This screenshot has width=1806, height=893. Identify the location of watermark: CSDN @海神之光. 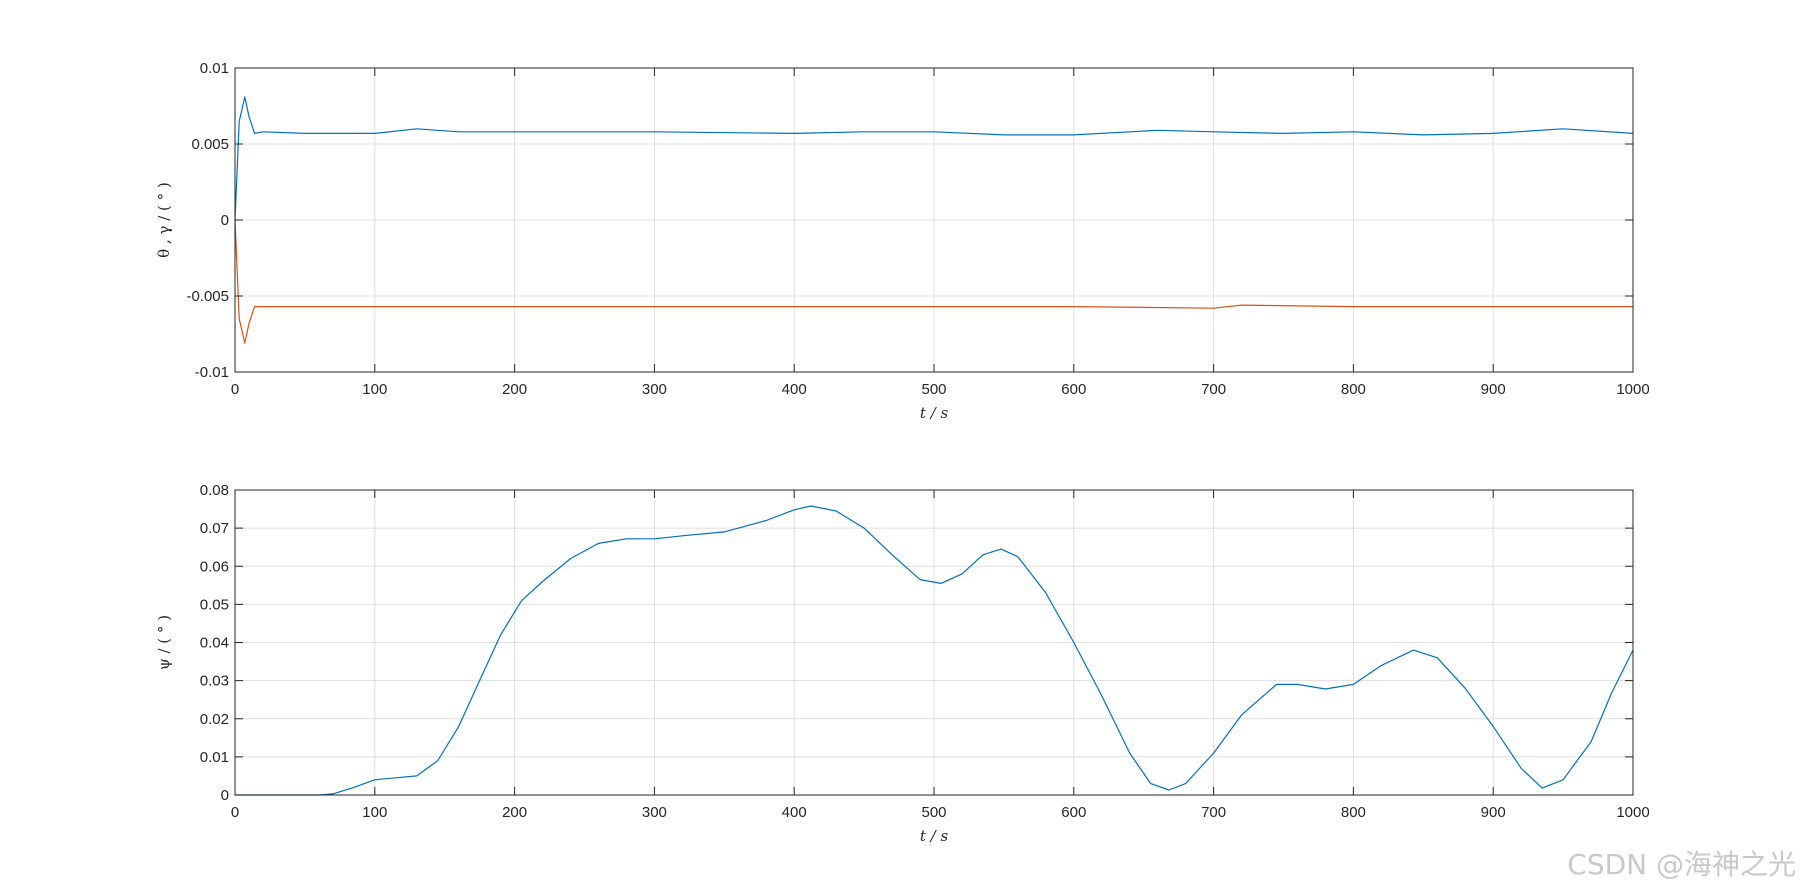
(1681, 864).